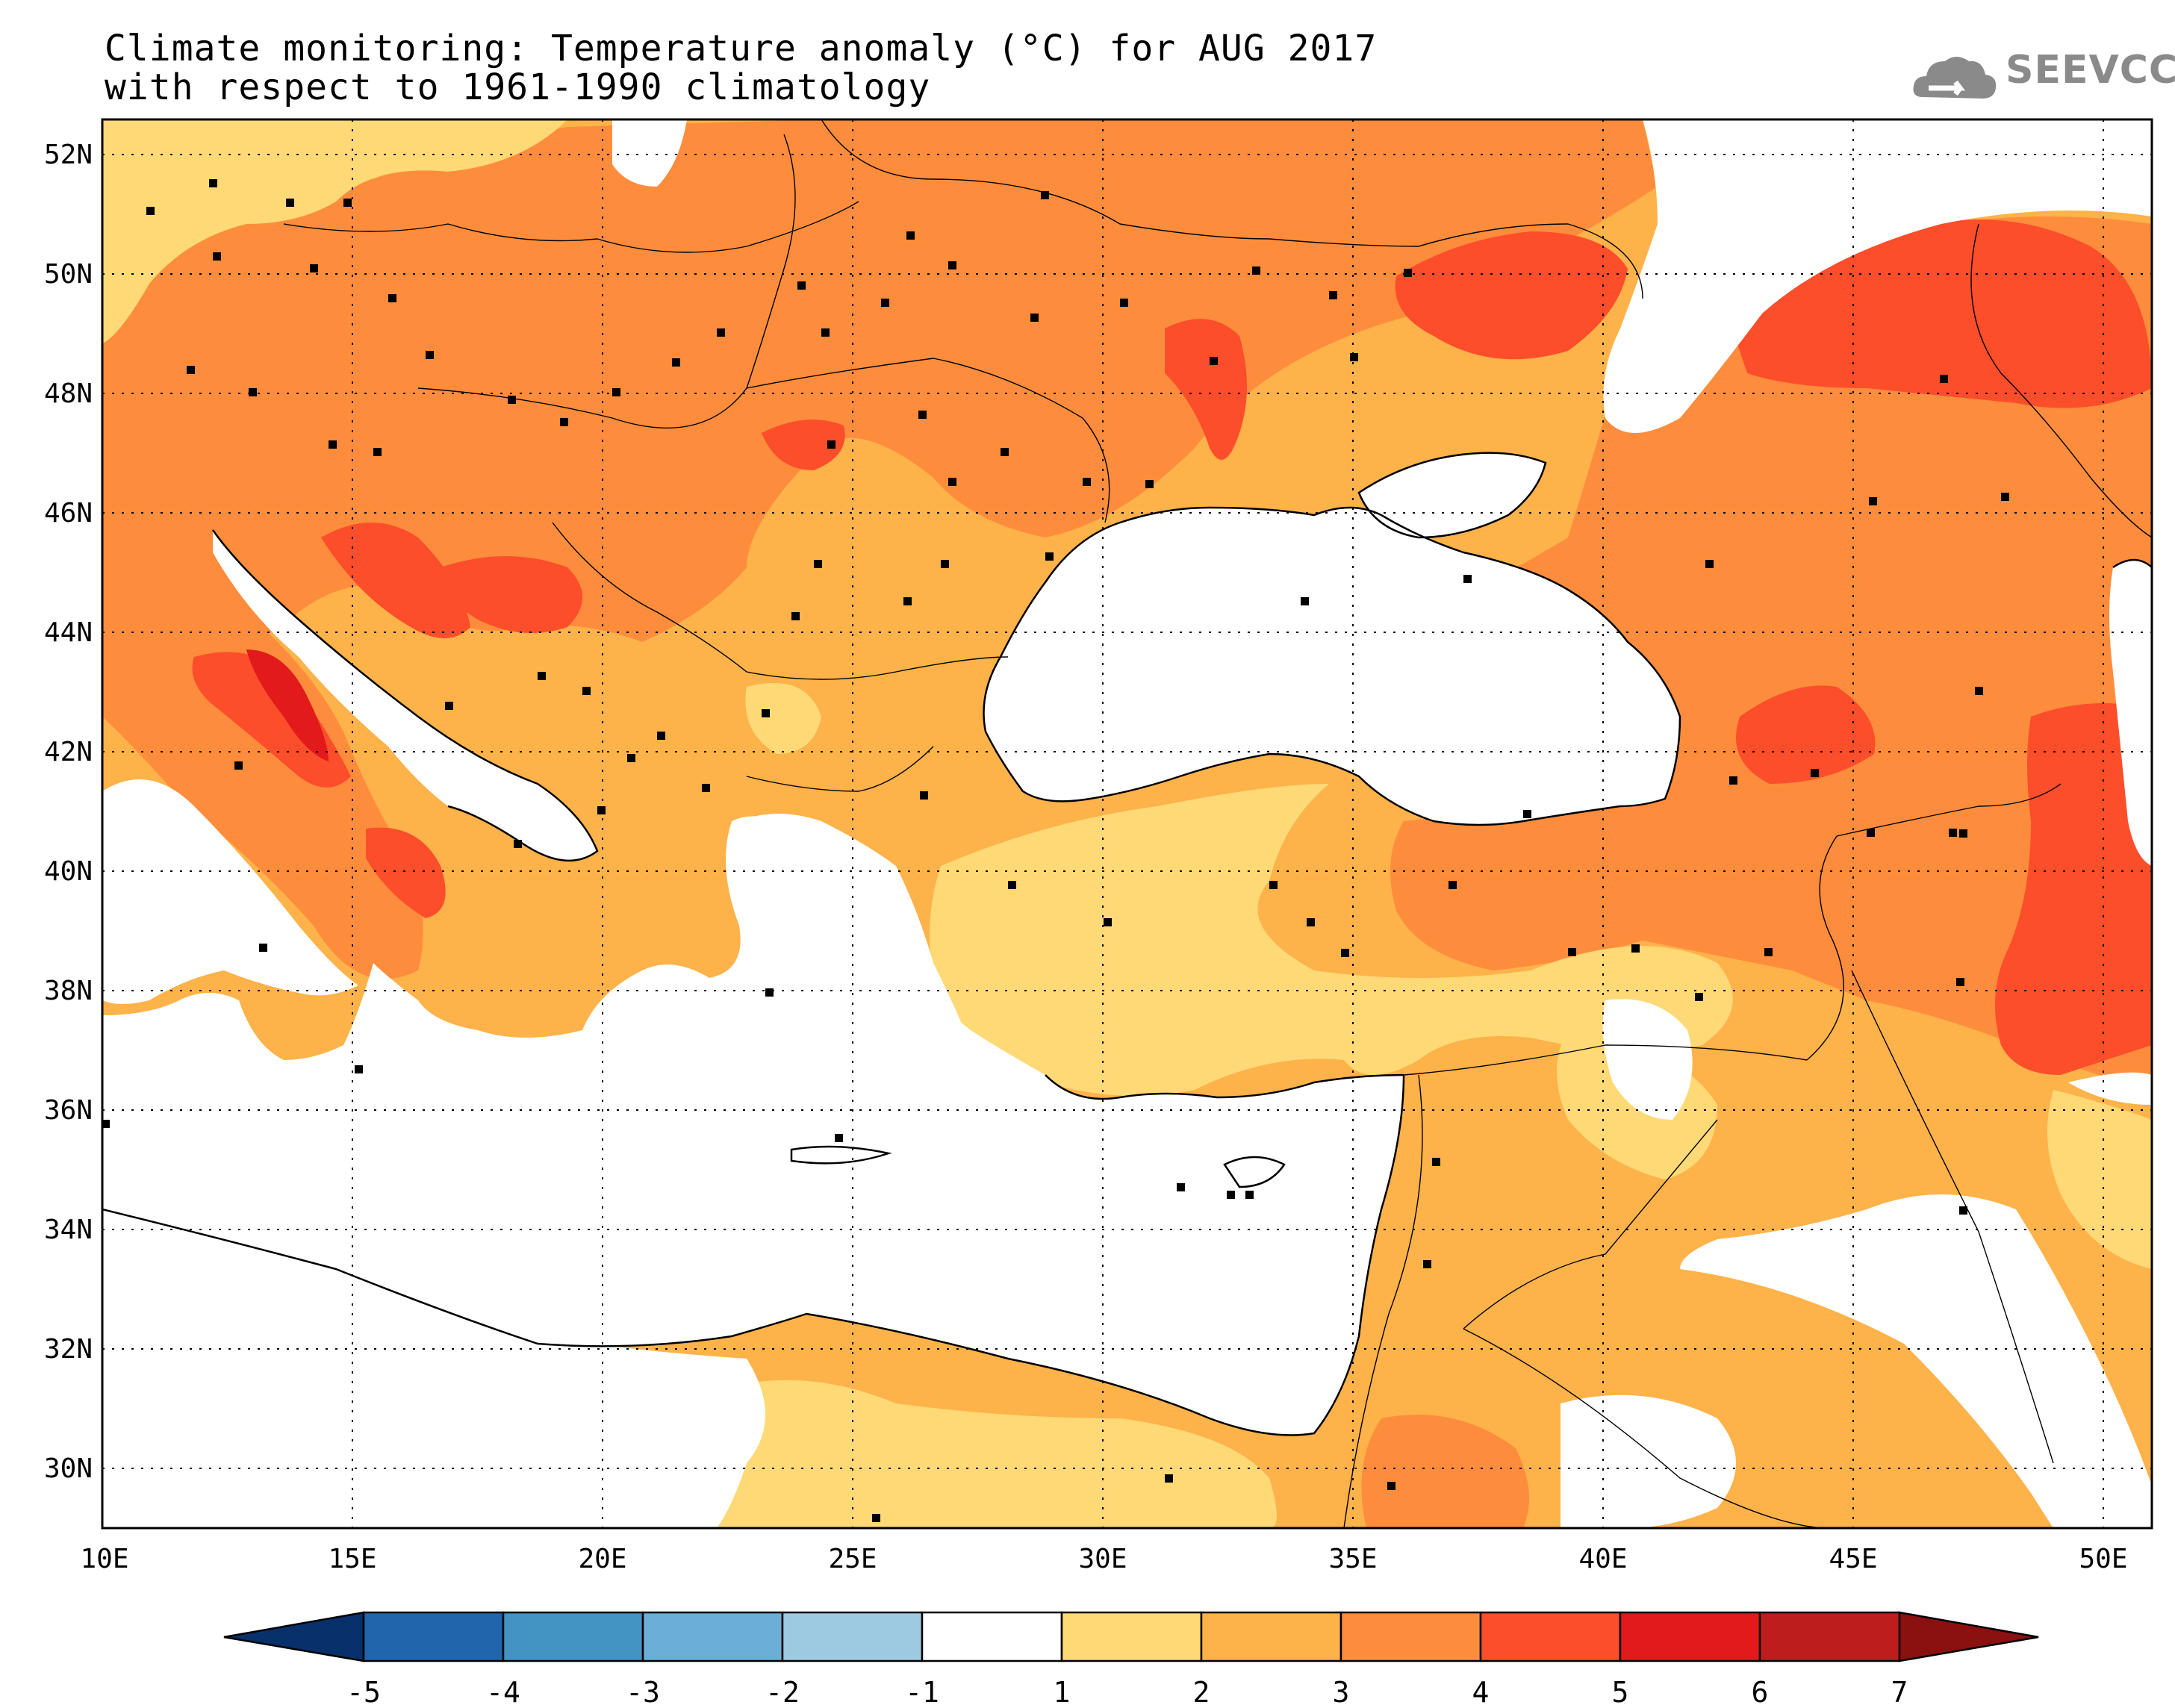 The width and height of the screenshot is (2175, 1708). What do you see at coordinates (1062, 1692) in the screenshot?
I see `colorbar-label: 1` at bounding box center [1062, 1692].